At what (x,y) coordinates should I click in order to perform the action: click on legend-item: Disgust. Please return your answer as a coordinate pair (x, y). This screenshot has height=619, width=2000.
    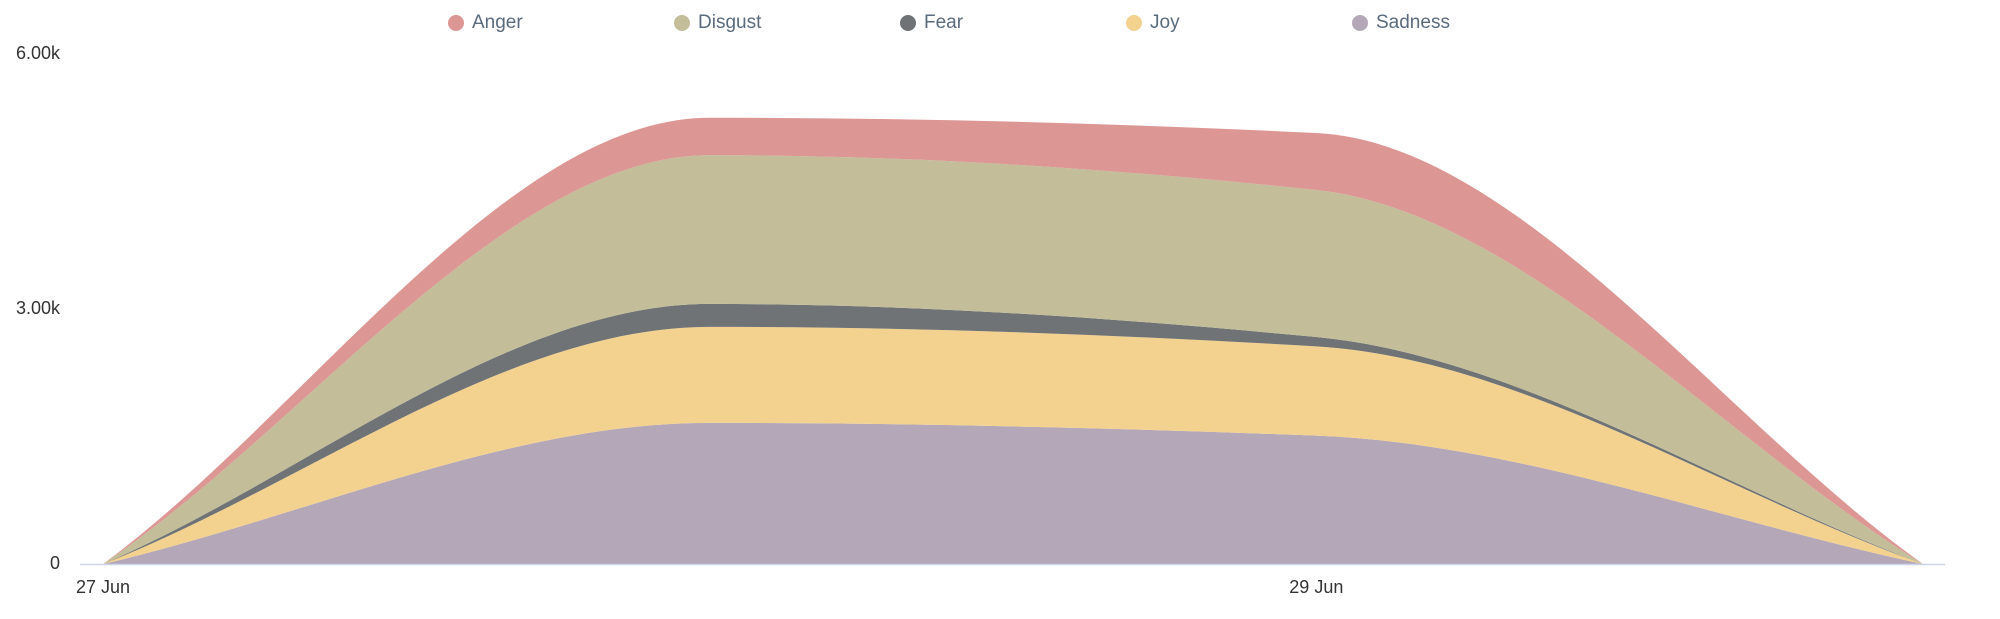
    Looking at the image, I should click on (718, 22).